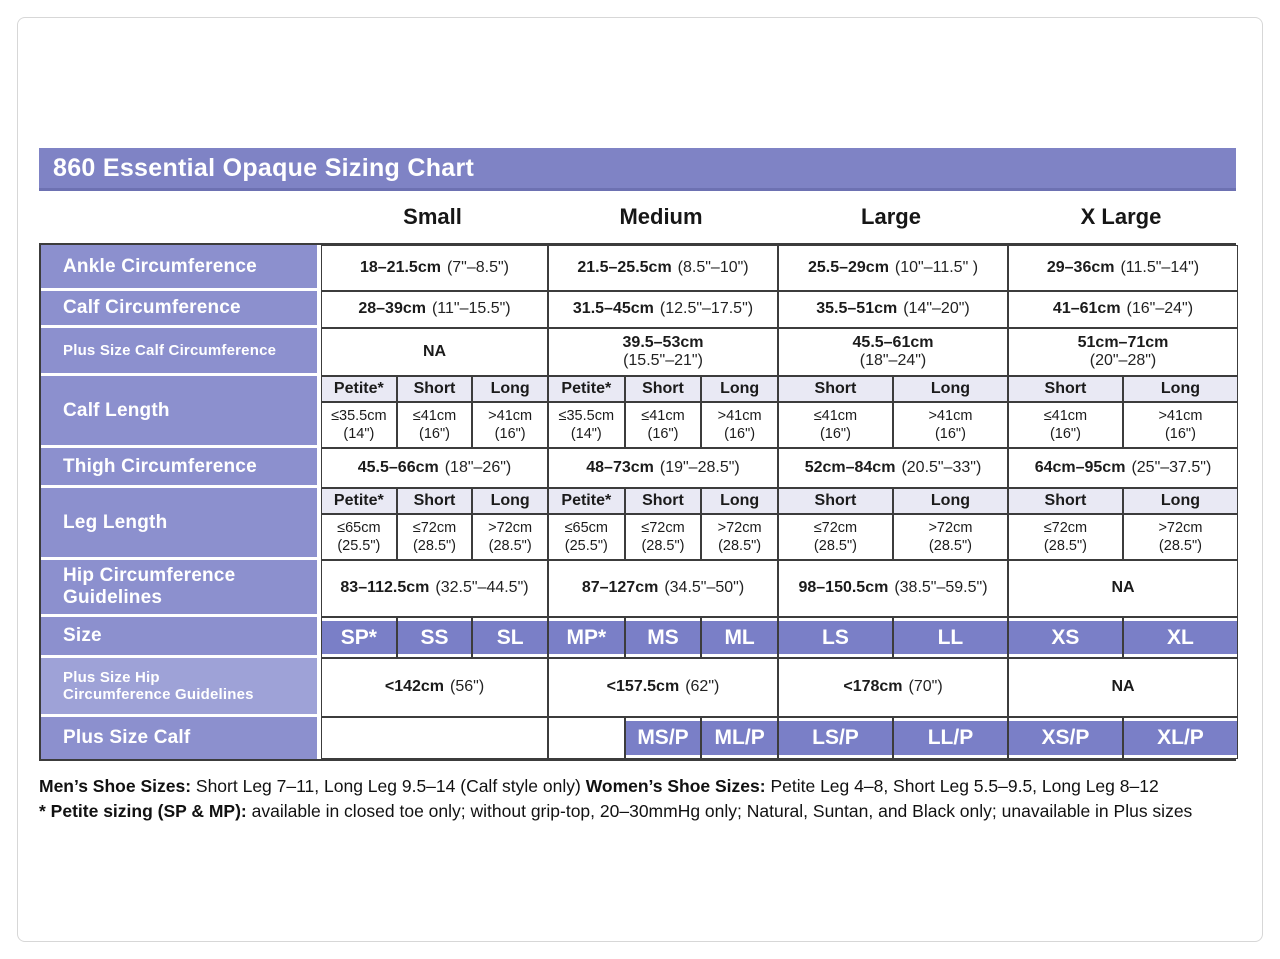 The height and width of the screenshot is (959, 1280). I want to click on pscc-xlarge-cell: 51cm–71cm (20"–28"), so click(1123, 352).